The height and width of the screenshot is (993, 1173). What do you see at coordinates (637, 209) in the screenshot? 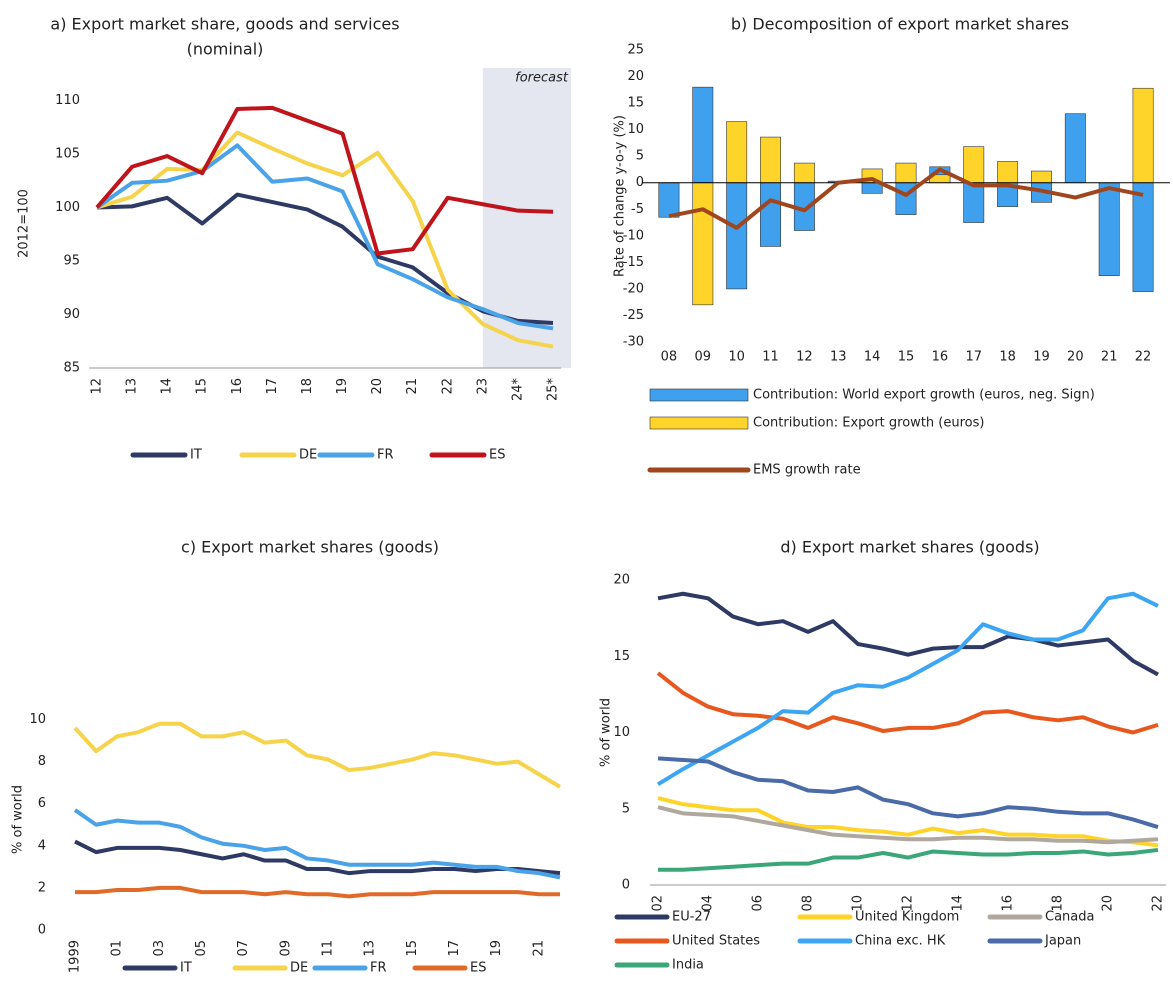
I see `y-tick-label: -5` at bounding box center [637, 209].